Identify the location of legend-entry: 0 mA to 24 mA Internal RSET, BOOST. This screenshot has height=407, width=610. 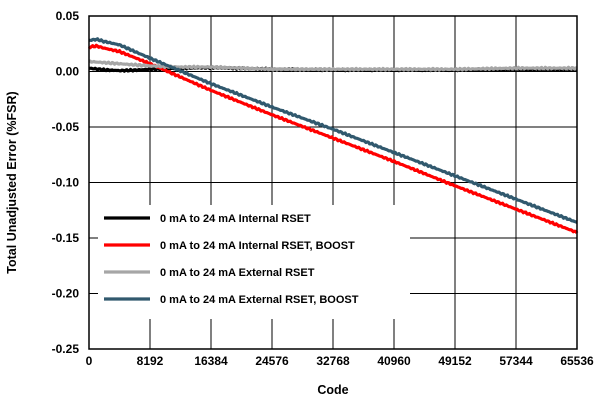
(257, 246).